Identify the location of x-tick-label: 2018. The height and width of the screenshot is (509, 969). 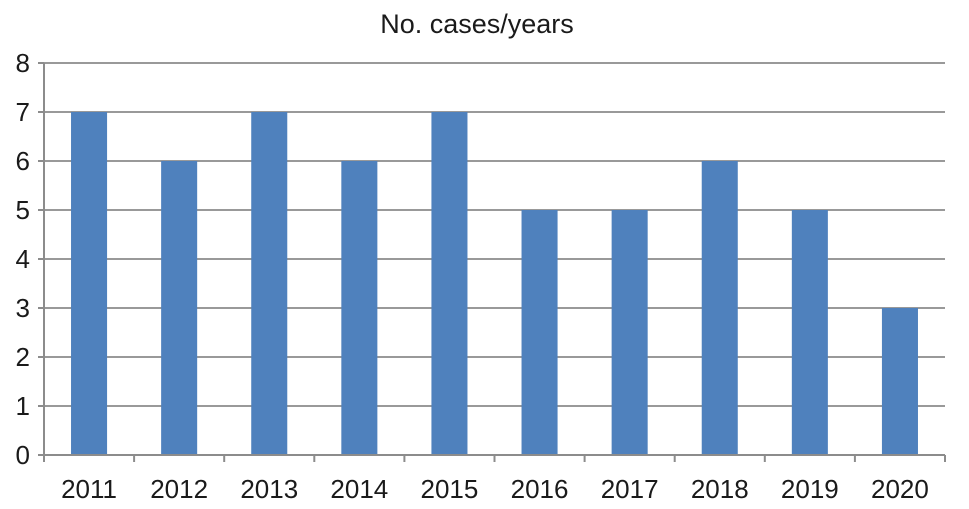
(720, 489).